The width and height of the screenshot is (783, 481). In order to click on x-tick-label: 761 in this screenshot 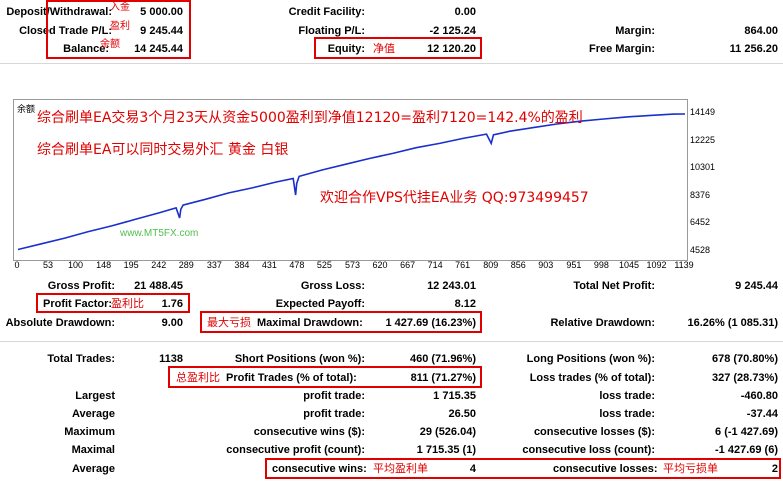, I will do `click(463, 265)`.